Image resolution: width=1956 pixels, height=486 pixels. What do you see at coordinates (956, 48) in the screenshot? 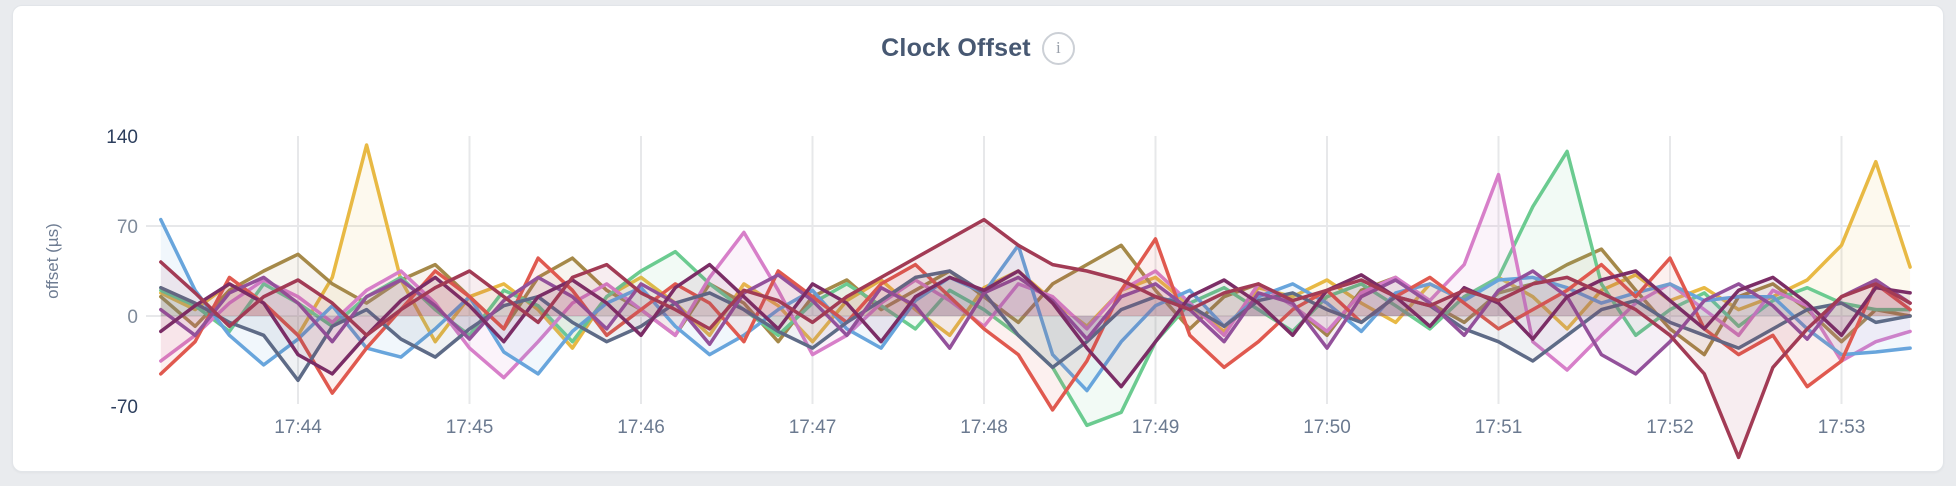
I see `chart-title: Clock Offset` at bounding box center [956, 48].